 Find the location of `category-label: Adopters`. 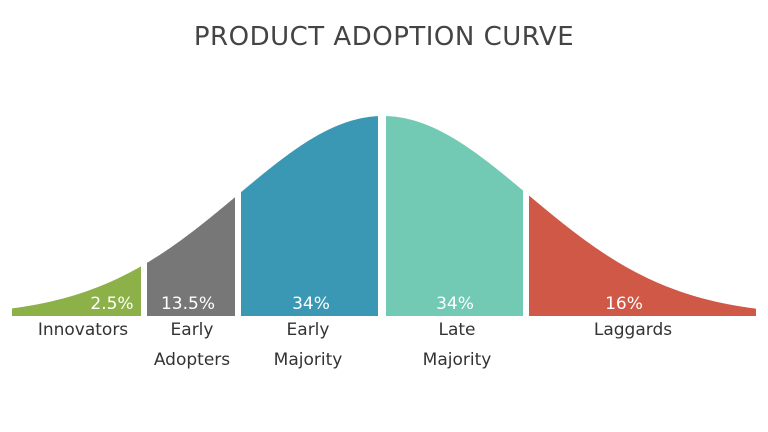

category-label: Adopters is located at coordinates (192, 360).